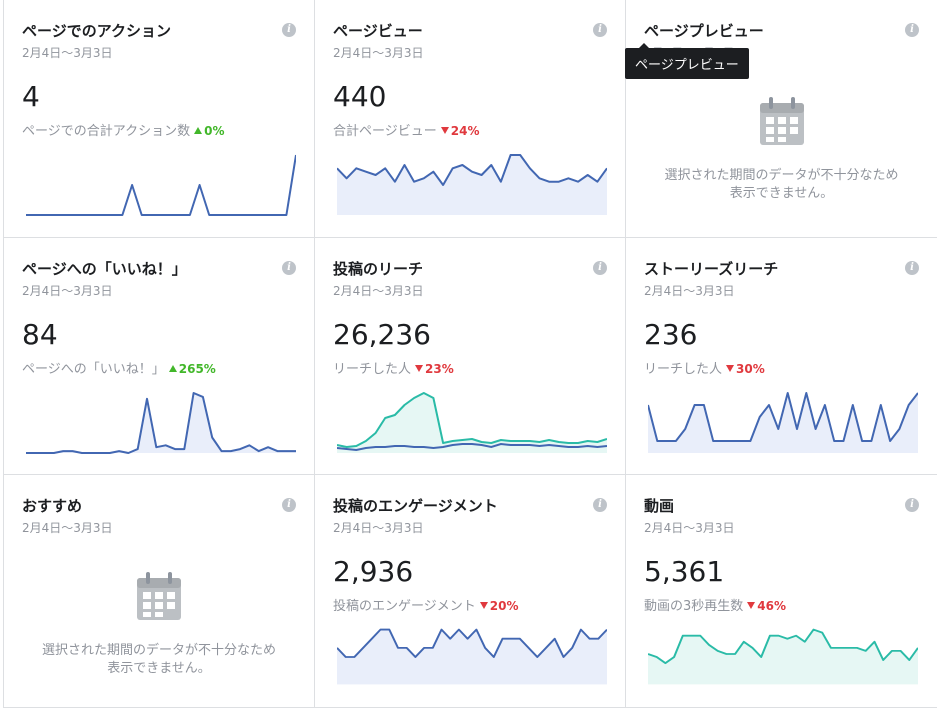 The image size is (937, 708). I want to click on sparkline-pageviews, so click(472, 184).